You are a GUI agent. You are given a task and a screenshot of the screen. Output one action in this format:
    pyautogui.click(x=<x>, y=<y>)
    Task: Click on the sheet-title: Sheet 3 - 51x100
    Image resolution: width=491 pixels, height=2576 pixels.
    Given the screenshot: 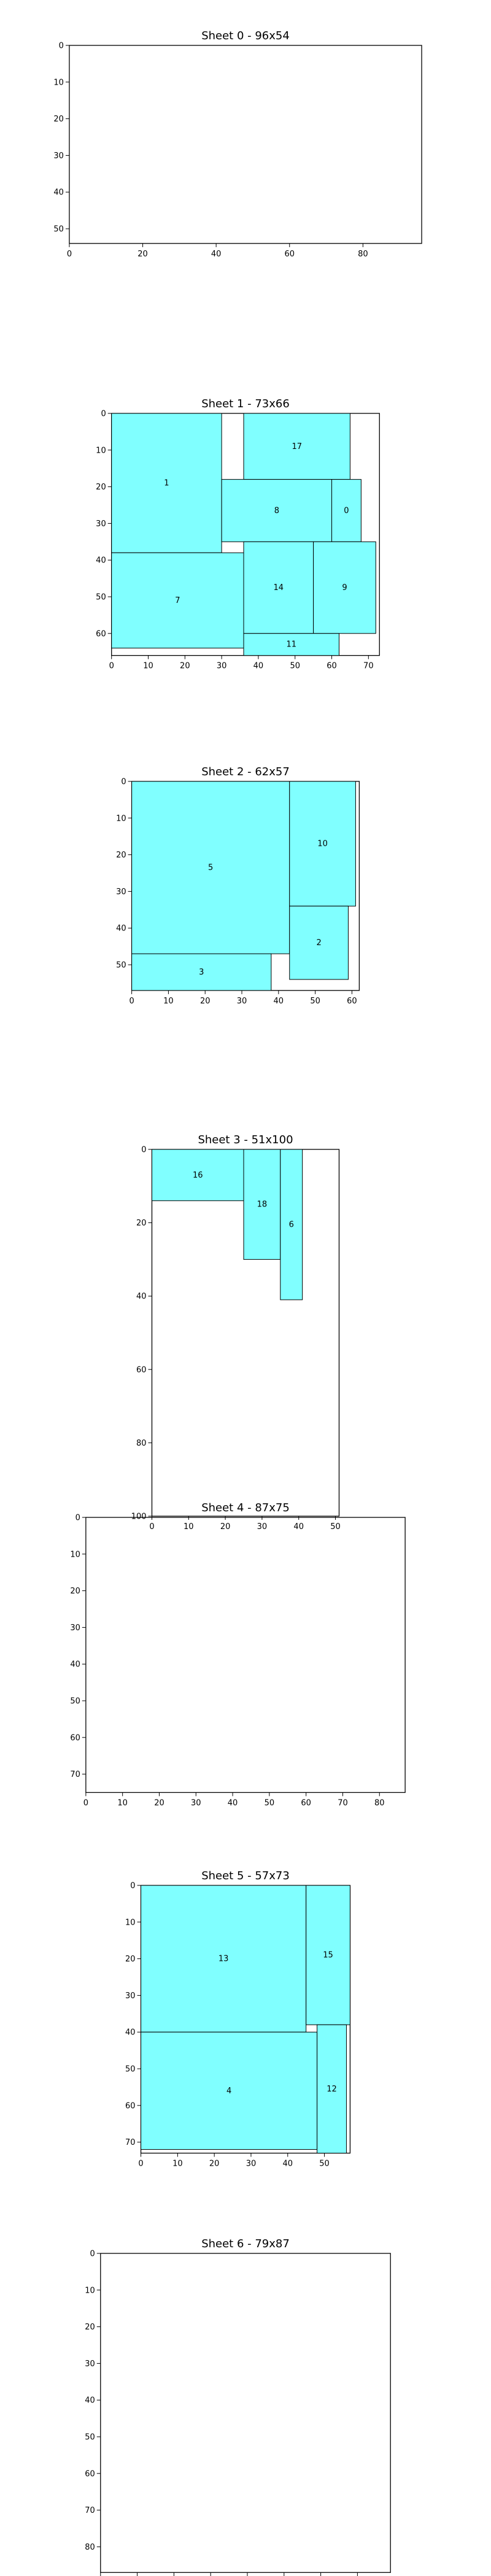 What is the action you would take?
    pyautogui.click(x=245, y=1139)
    